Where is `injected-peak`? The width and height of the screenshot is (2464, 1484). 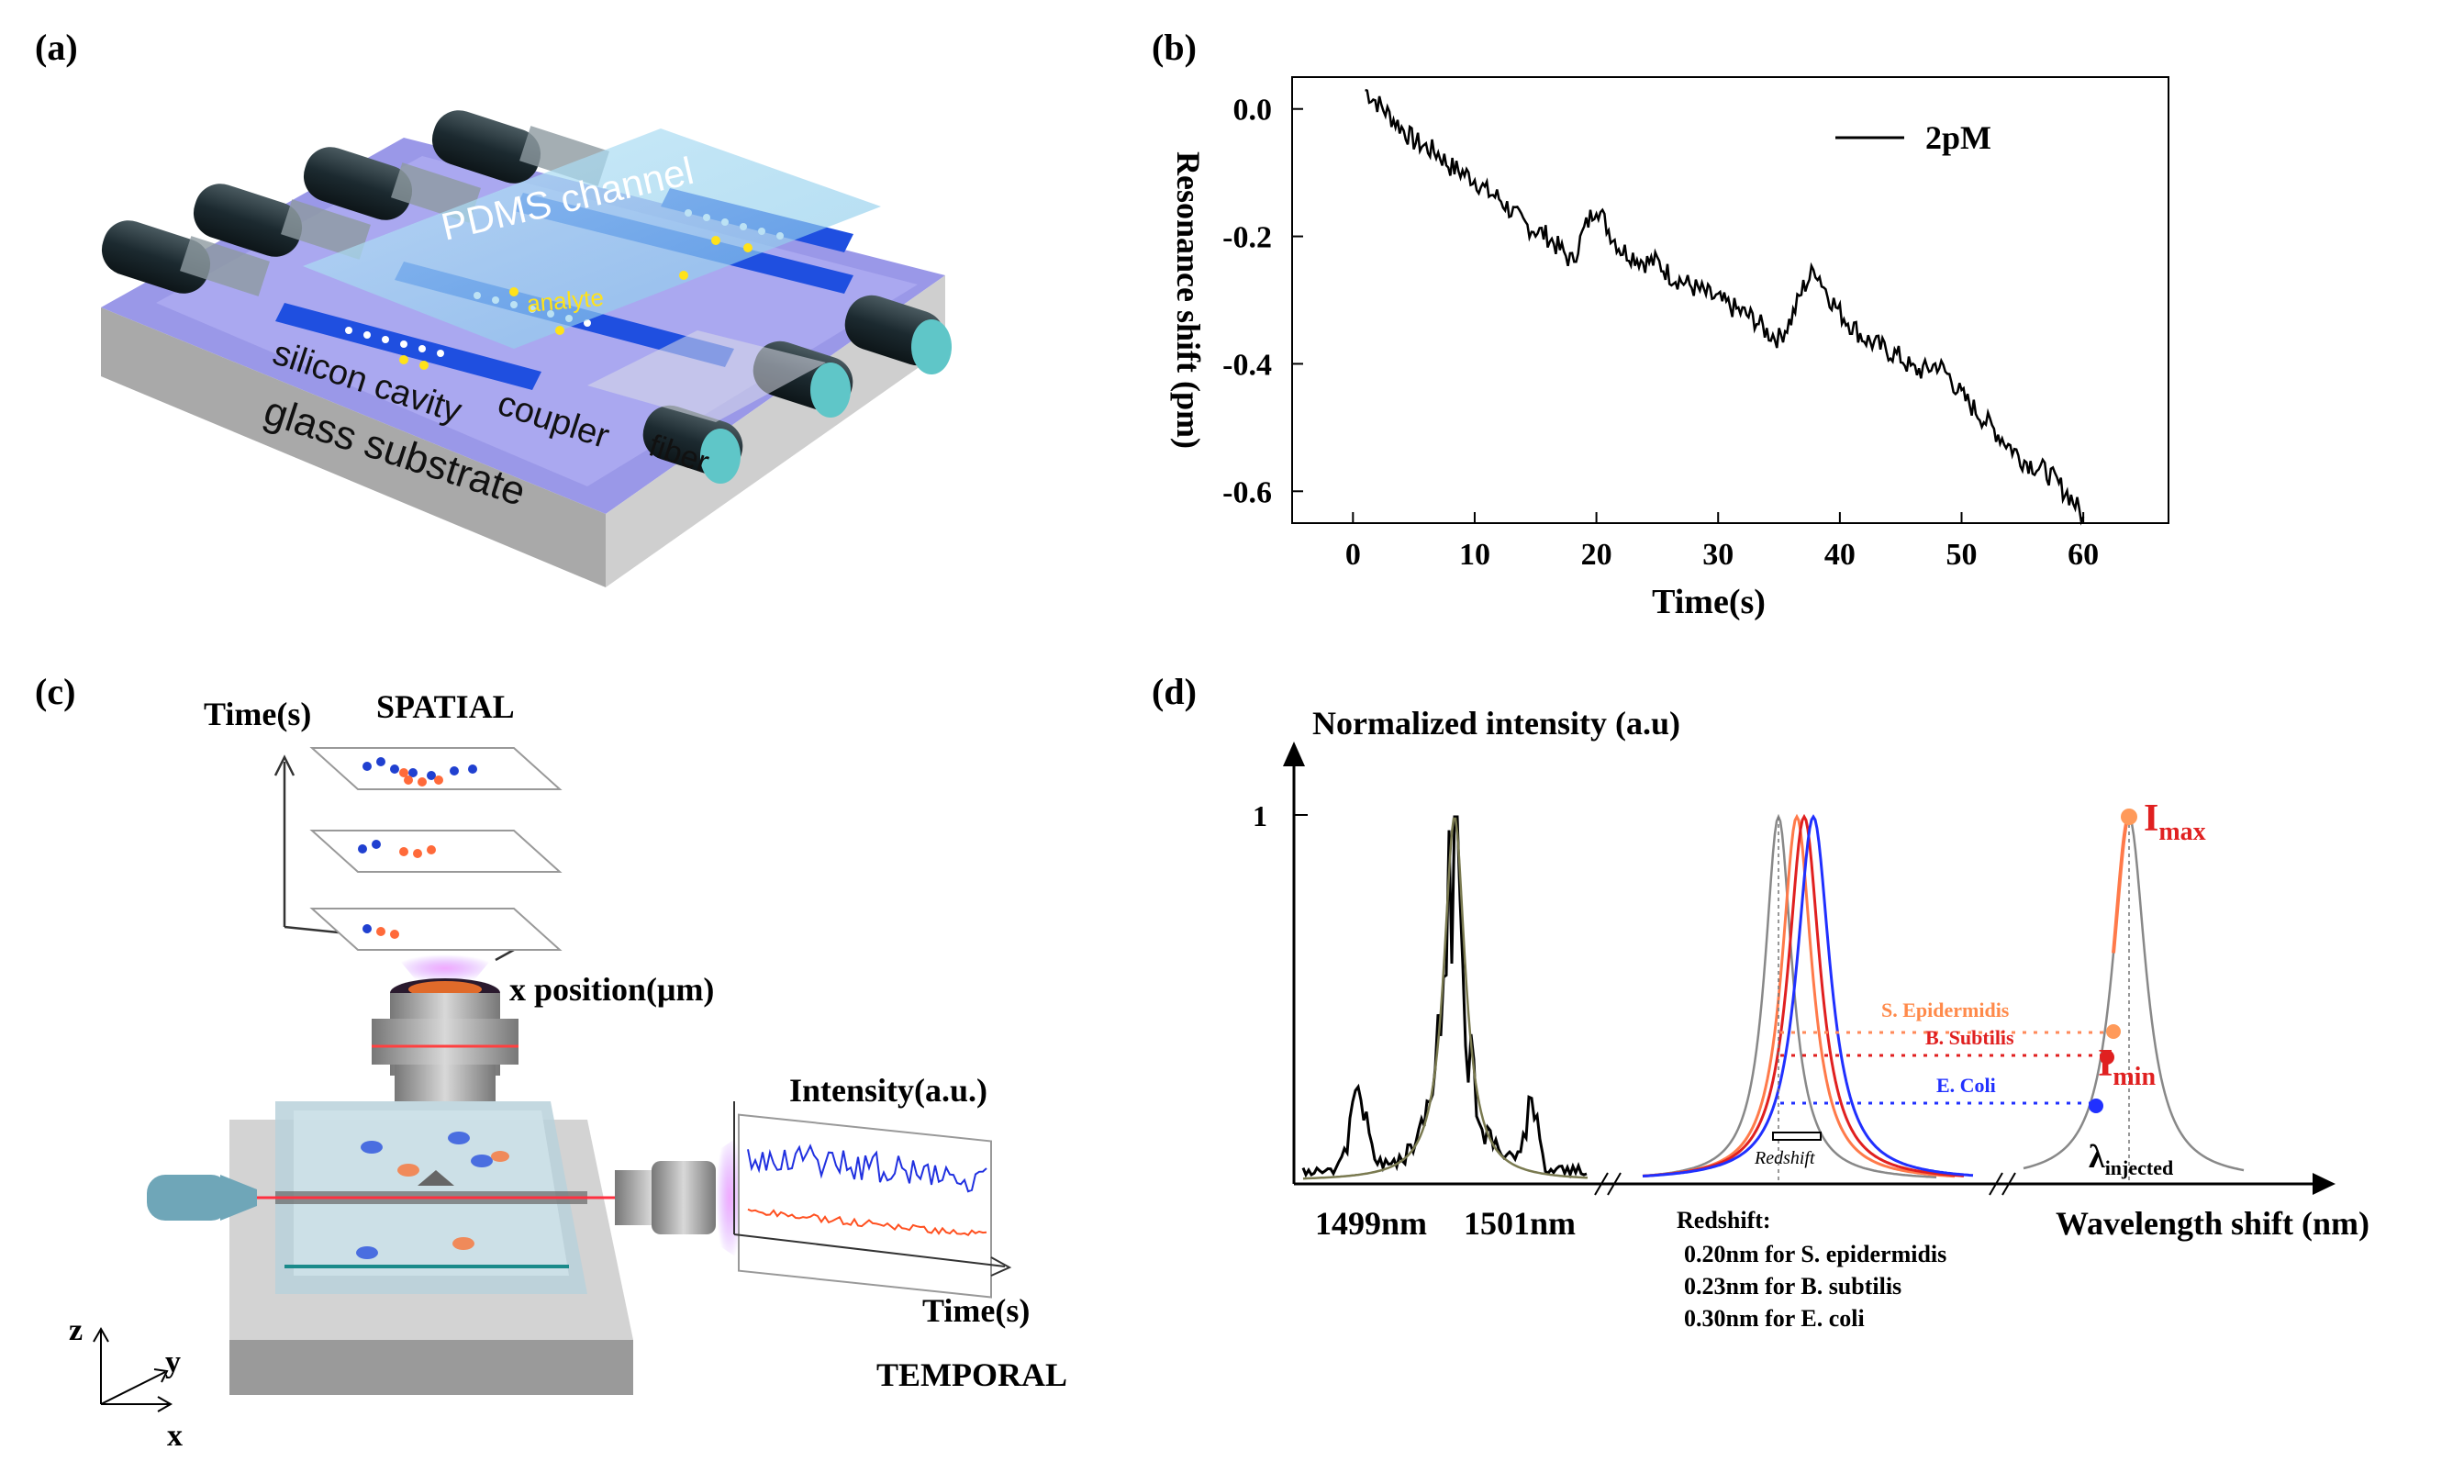
injected-peak is located at coordinates (2134, 994).